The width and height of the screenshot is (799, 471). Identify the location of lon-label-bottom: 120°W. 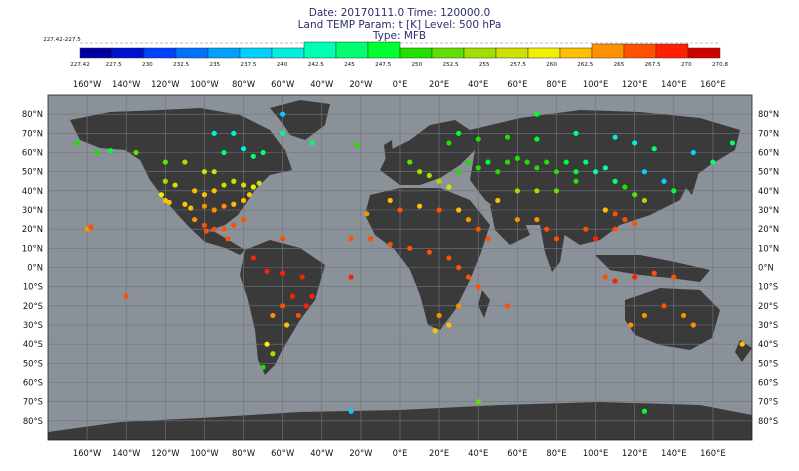
(165, 453).